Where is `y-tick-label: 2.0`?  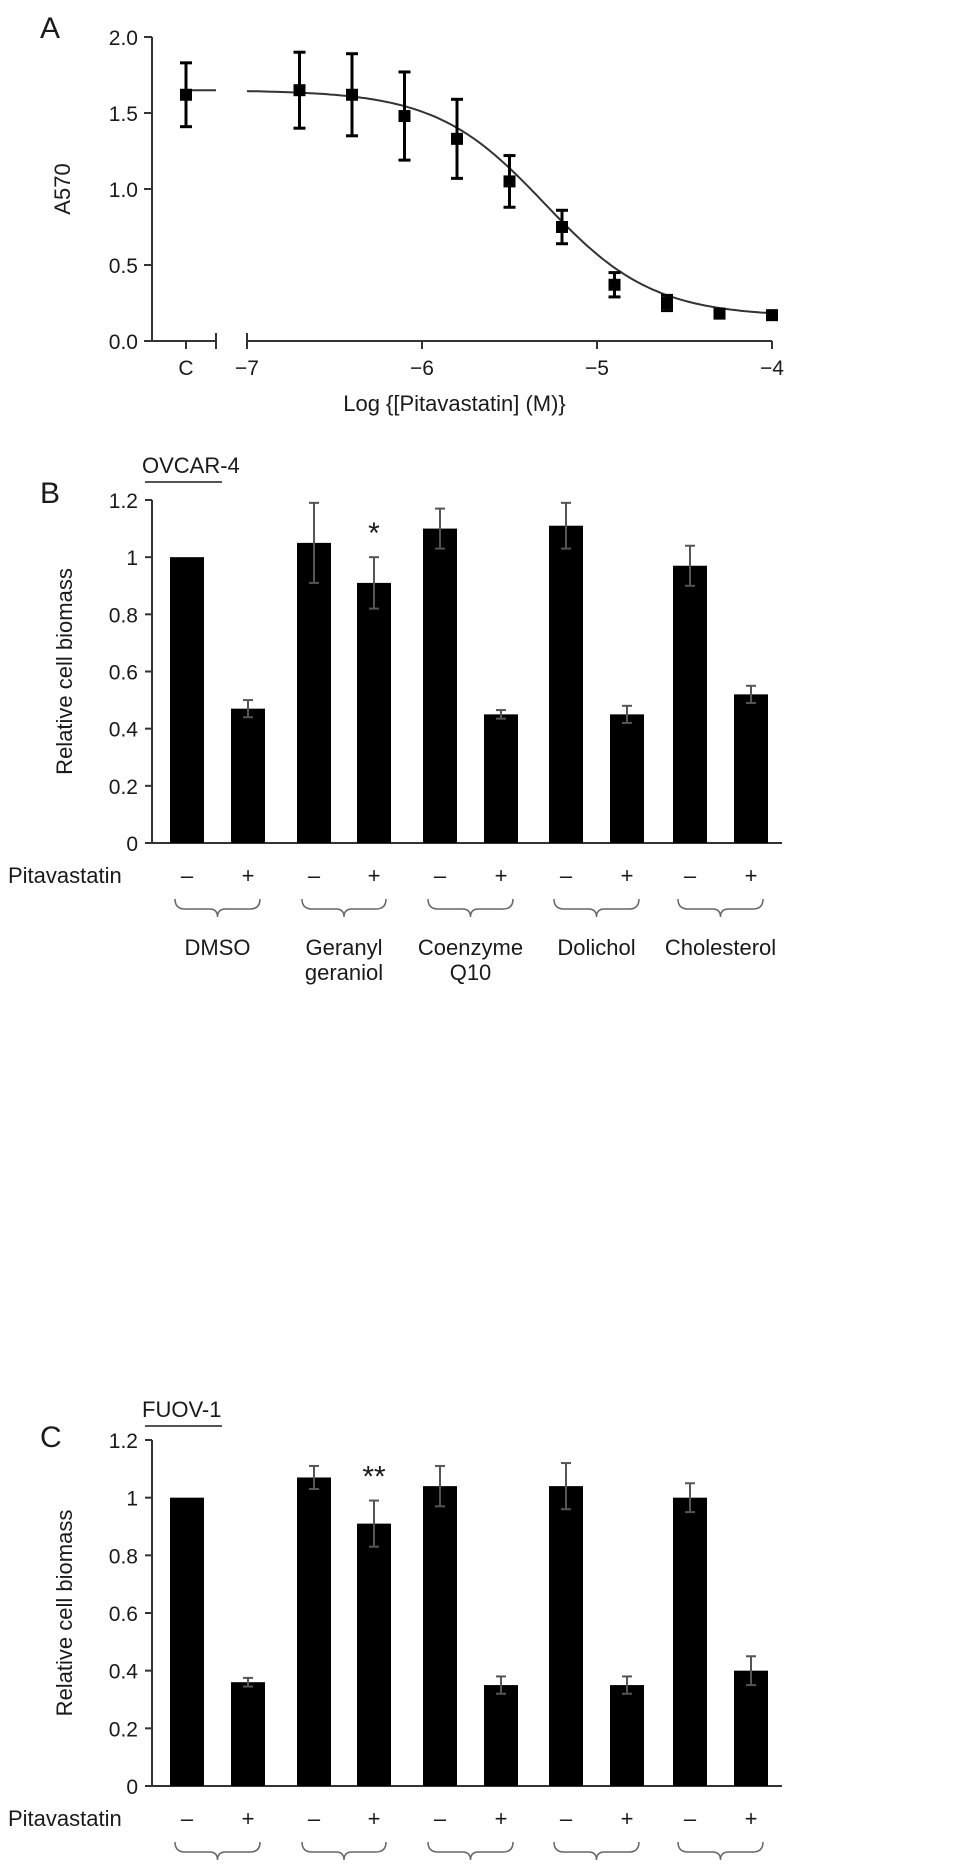
y-tick-label: 2.0 is located at coordinates (123, 38).